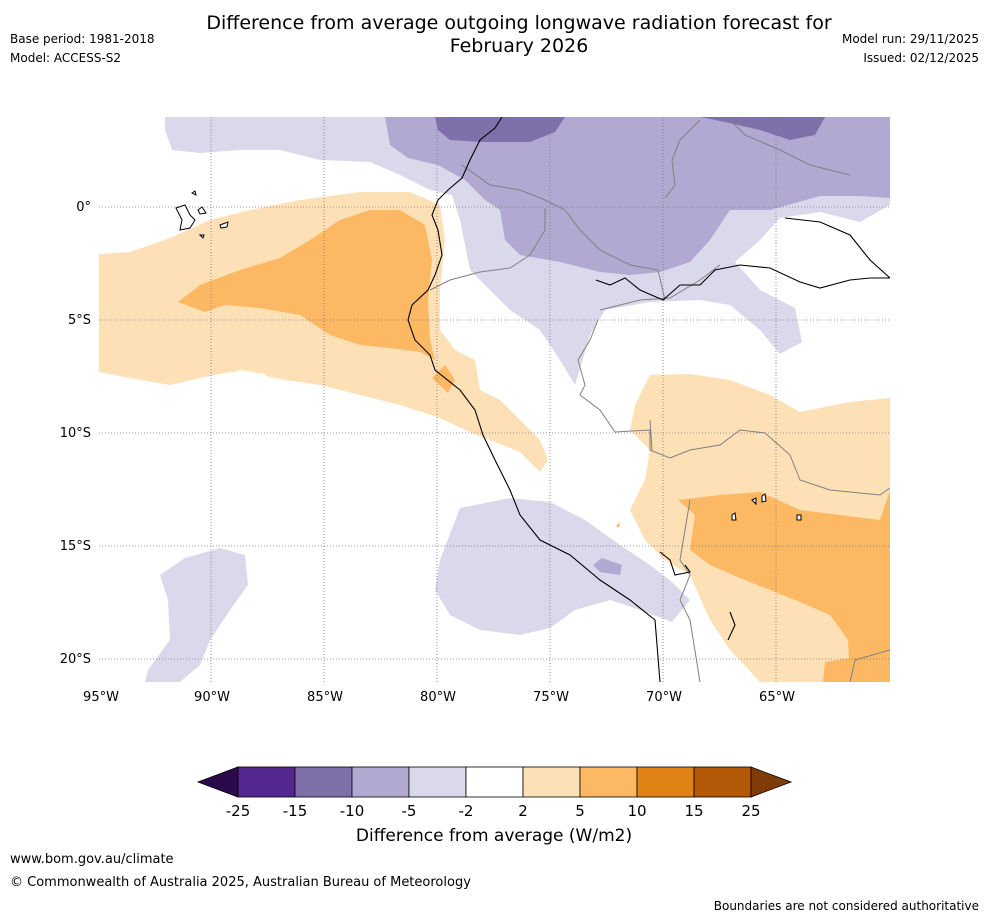 This screenshot has width=988, height=919. I want to click on lon-label-75w: 75°W, so click(551, 697).